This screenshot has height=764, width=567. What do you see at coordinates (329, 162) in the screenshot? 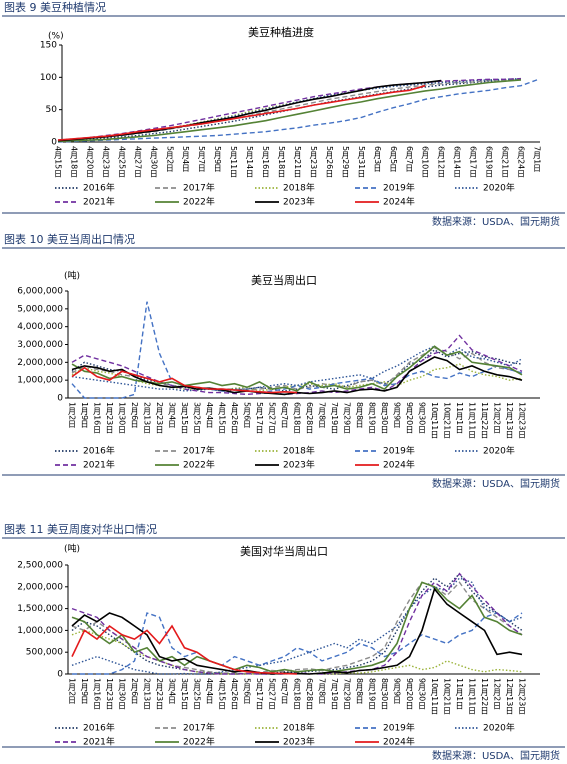
I see `x-tick-label: 5月26日` at bounding box center [329, 162].